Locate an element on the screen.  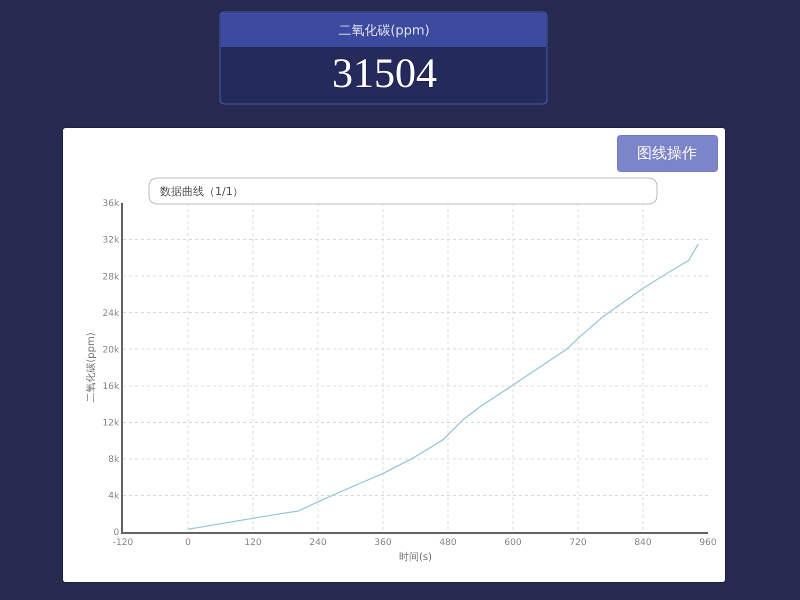
text: 31504 is located at coordinates (384, 74).